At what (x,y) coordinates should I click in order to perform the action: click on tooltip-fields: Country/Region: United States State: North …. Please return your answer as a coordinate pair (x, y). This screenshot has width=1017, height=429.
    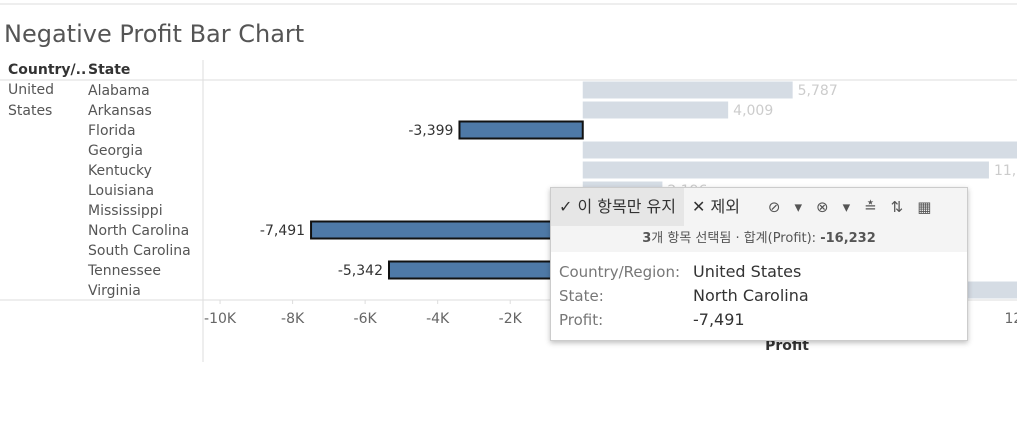
    Looking at the image, I should click on (759, 292).